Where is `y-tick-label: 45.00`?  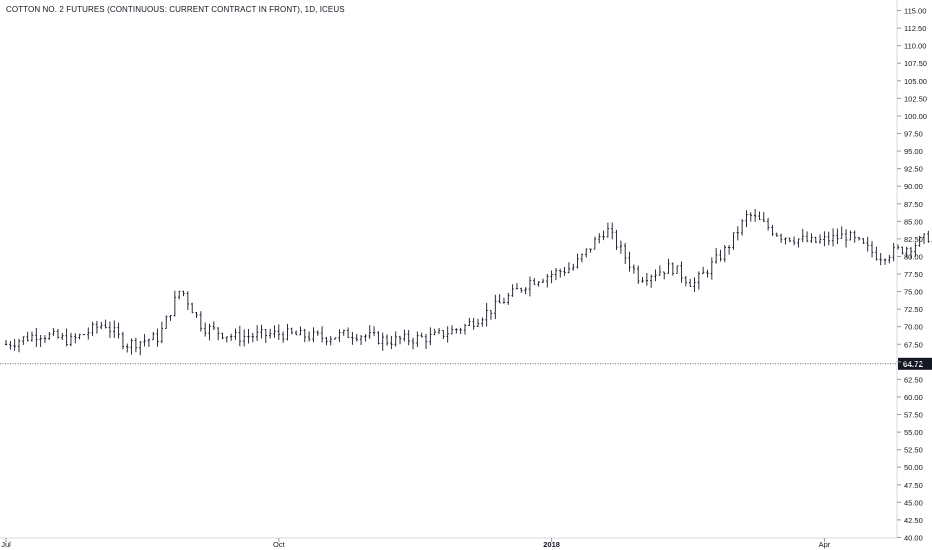
y-tick-label: 45.00 is located at coordinates (913, 502).